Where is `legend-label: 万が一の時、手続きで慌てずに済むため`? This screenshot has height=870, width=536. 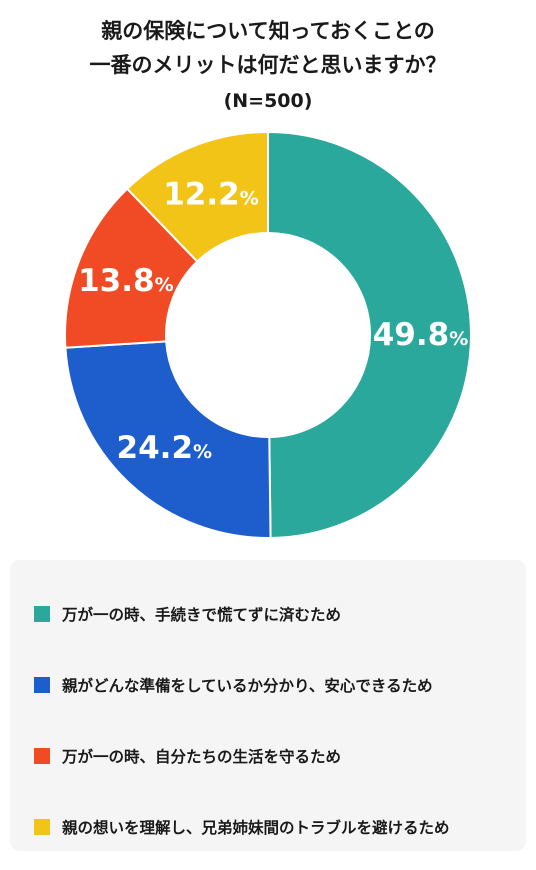
legend-label: 万が一の時、手続きで慌てずに済むため is located at coordinates (202, 614).